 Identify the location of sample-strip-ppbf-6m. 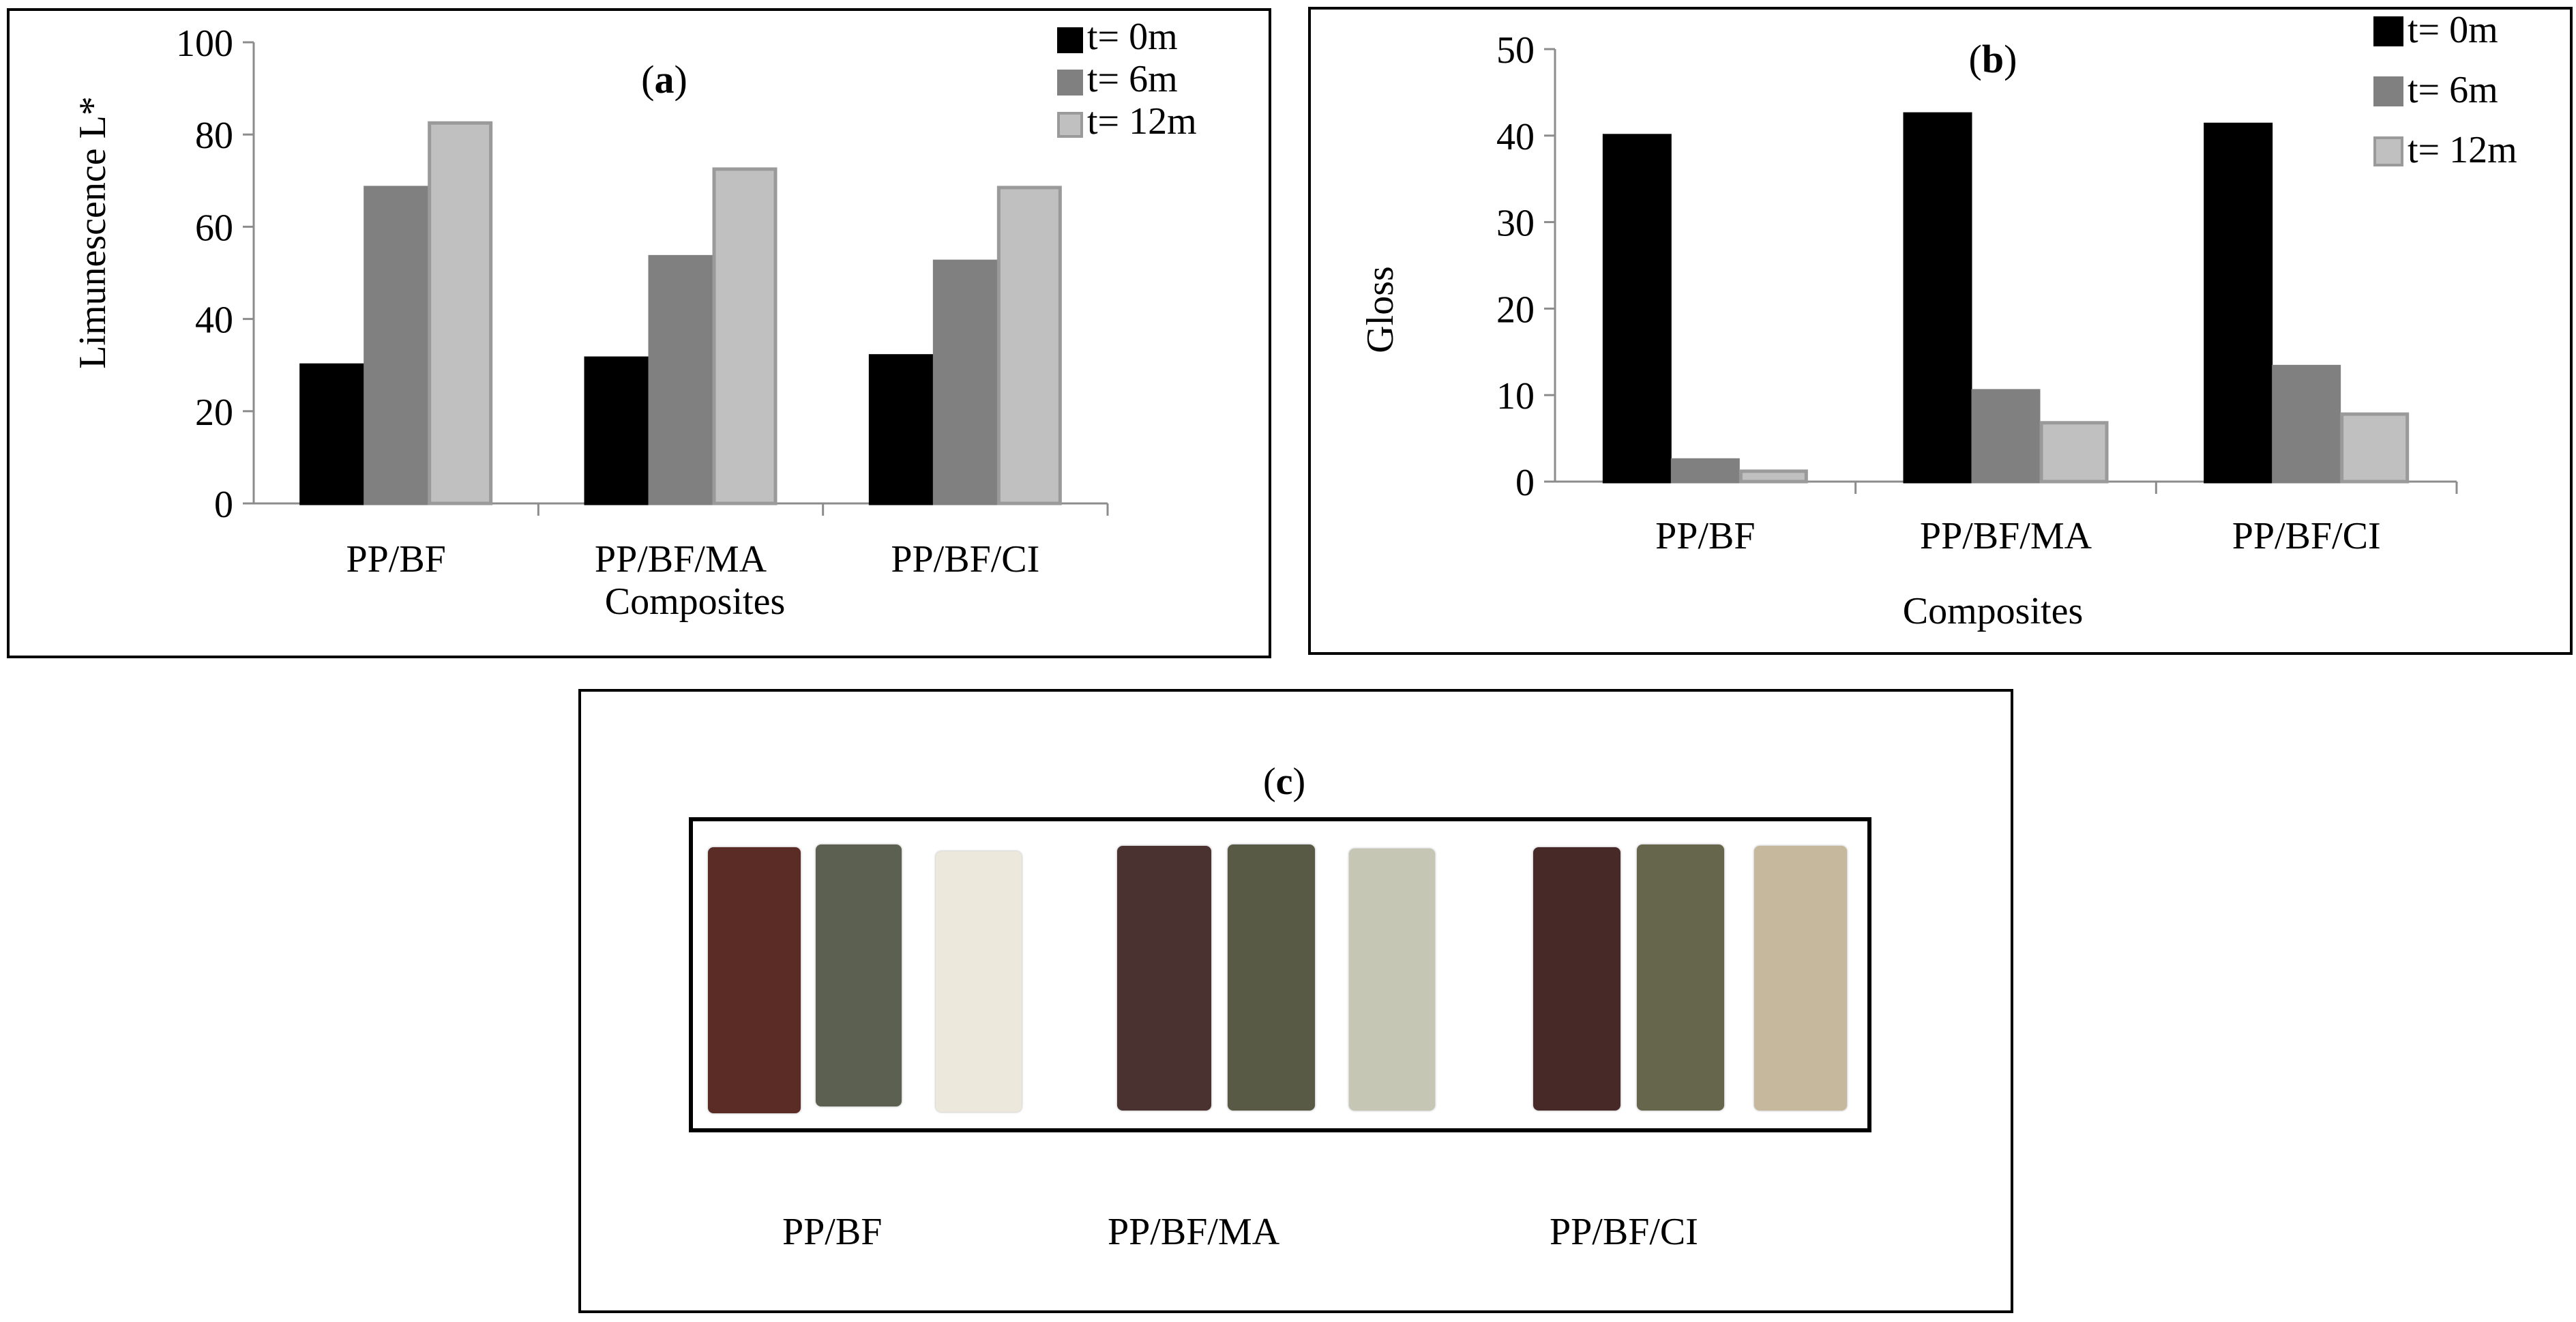
(859, 975).